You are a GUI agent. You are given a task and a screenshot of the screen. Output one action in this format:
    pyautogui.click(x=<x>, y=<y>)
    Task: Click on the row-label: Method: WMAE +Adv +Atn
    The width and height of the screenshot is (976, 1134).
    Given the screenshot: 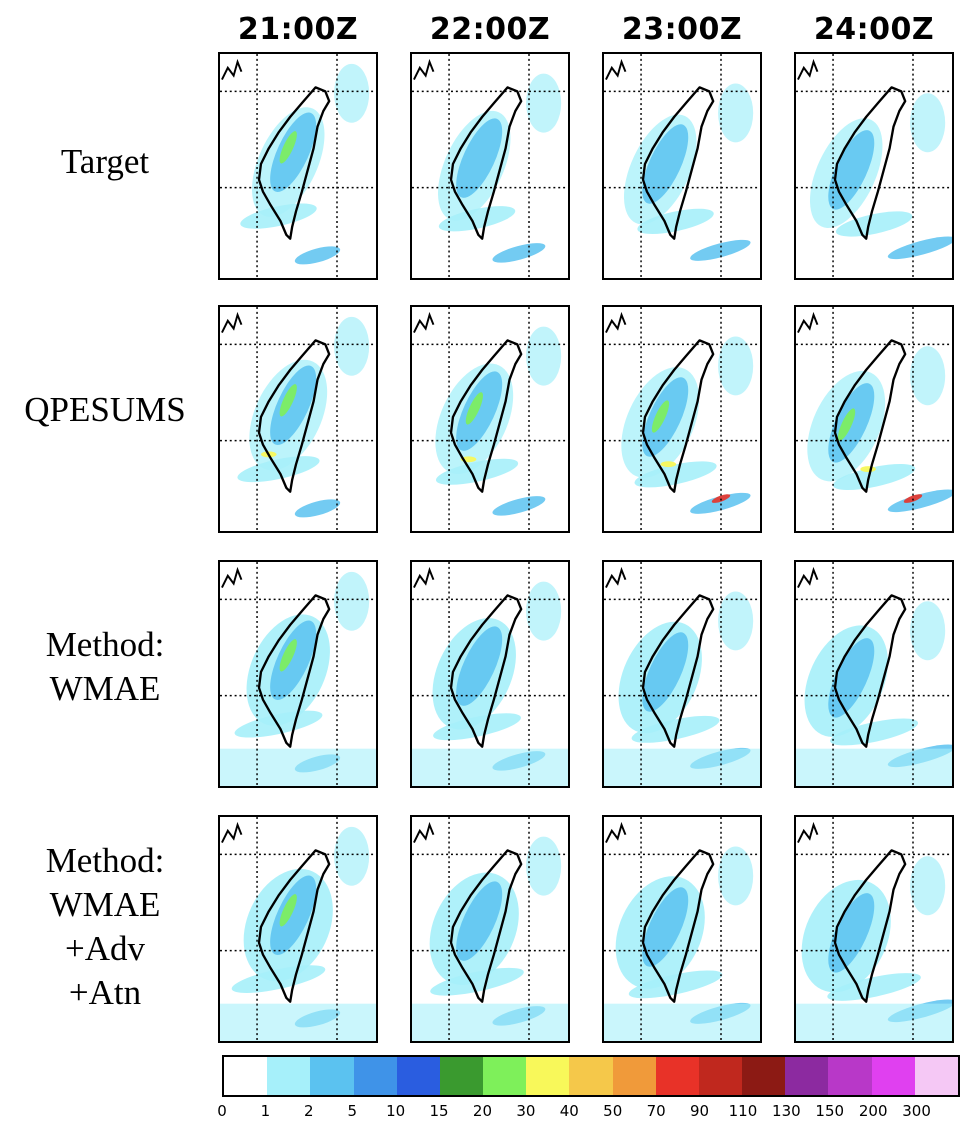 What is the action you would take?
    pyautogui.click(x=105, y=927)
    